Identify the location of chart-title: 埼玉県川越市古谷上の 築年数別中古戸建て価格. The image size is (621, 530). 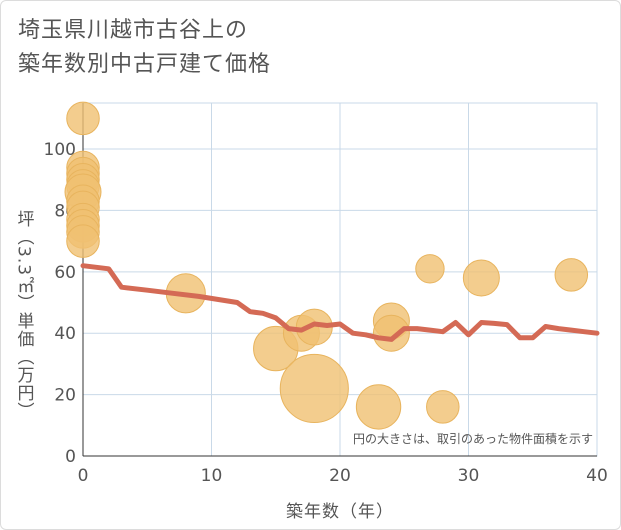
(144, 48).